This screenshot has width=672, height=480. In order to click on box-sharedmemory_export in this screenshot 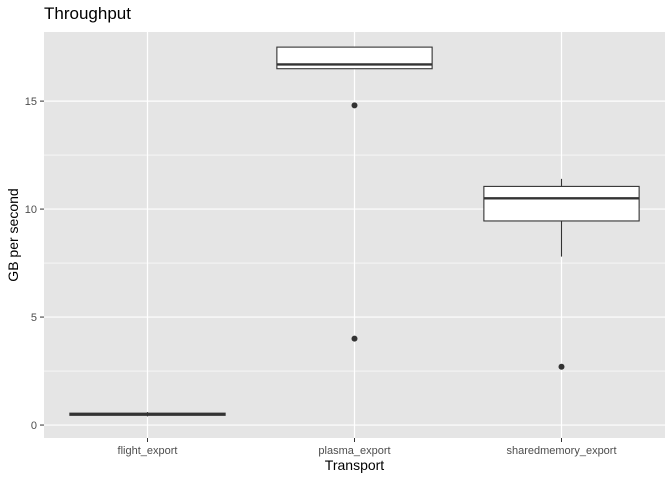, I will do `click(561, 274)`.